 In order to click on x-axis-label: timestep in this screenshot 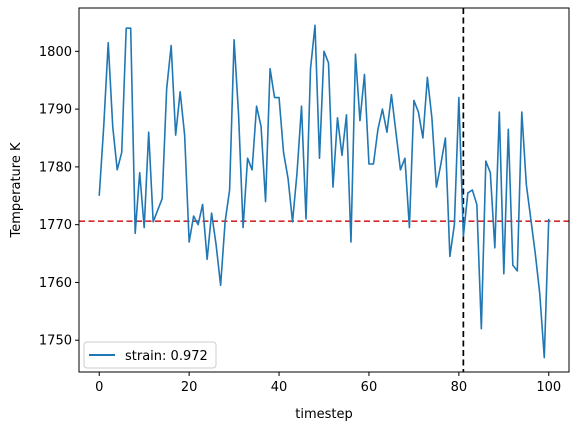, I will do `click(324, 414)`.